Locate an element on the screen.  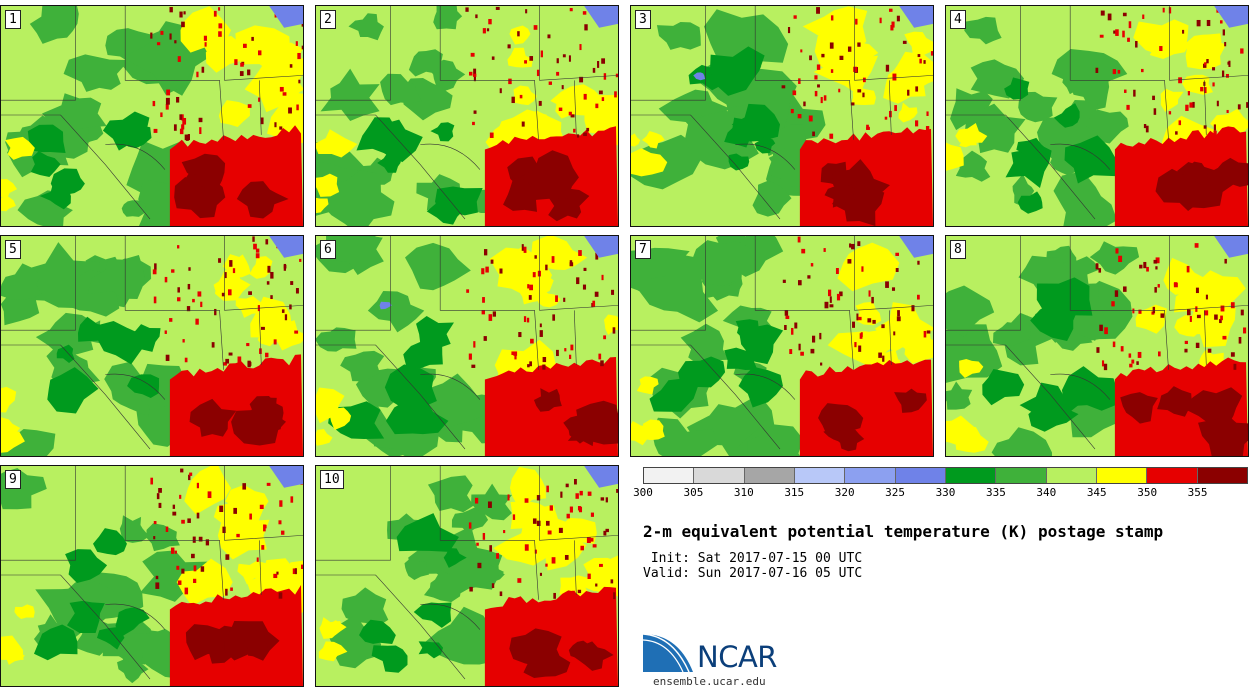
map-panel: 7 is located at coordinates (782, 346).